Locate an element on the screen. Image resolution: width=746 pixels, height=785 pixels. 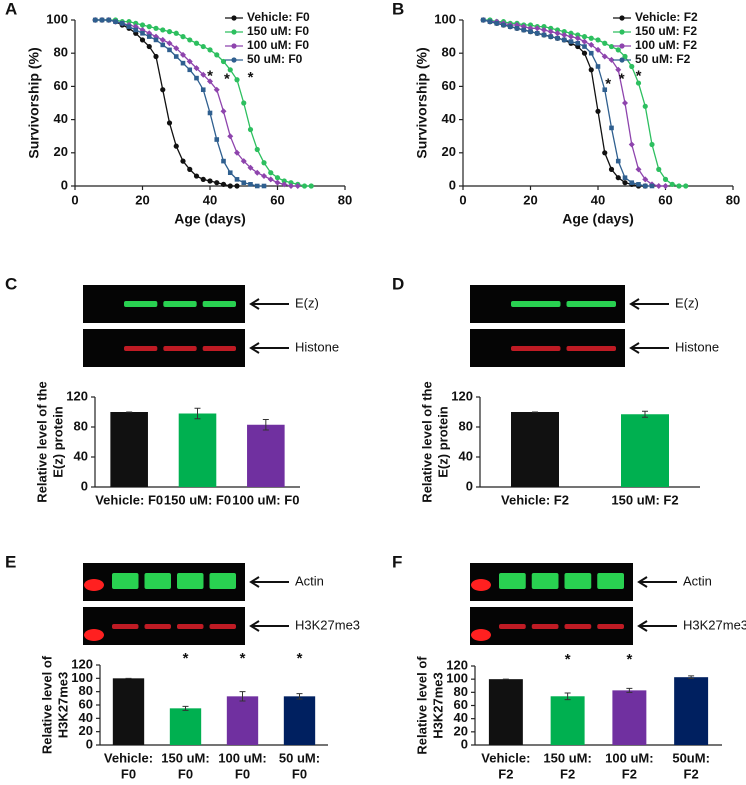
legend-label: 150 uM: F0 is located at coordinates (278, 31).